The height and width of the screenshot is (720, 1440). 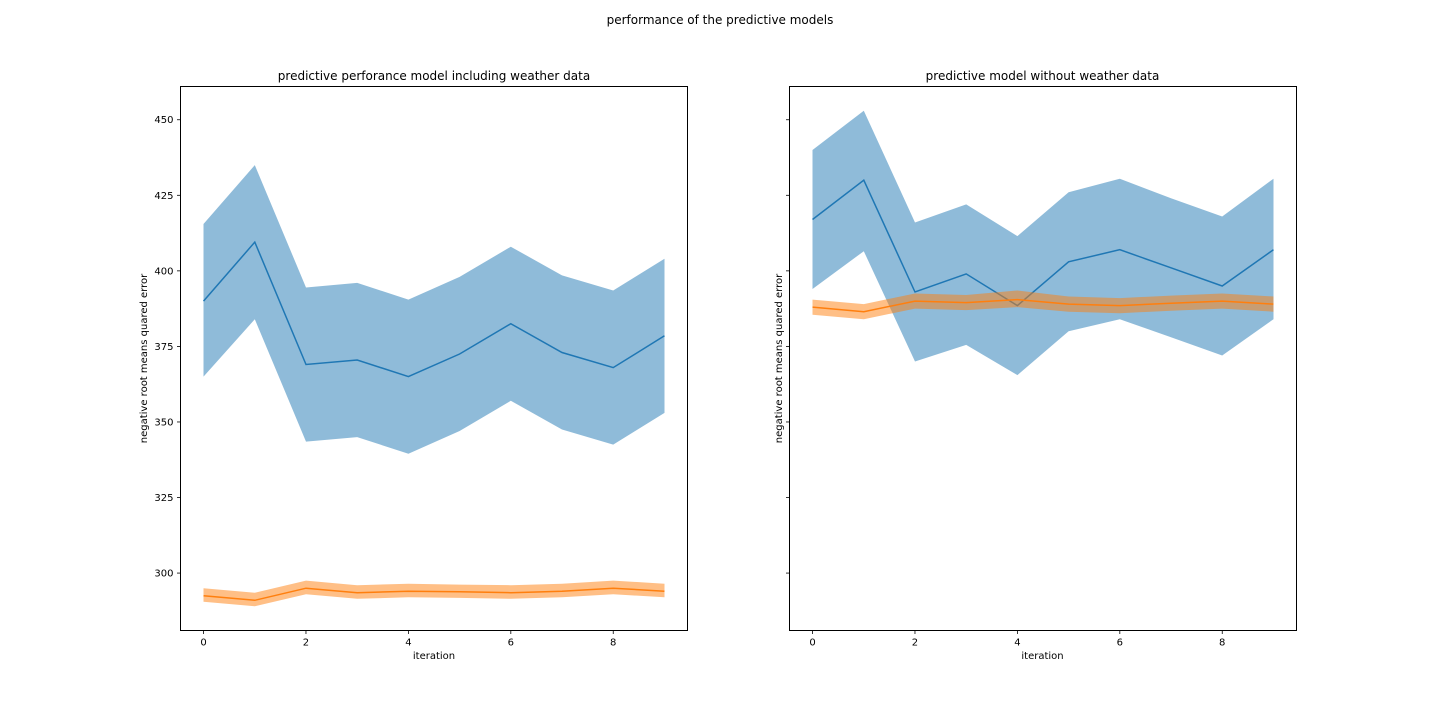 I want to click on y-tick-label: 300, so click(x=163, y=574).